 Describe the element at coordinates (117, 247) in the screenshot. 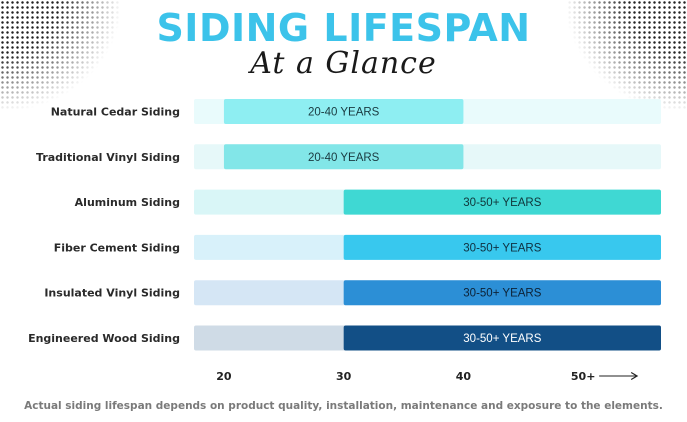

I see `category-label: Fiber Cement Siding` at that location.